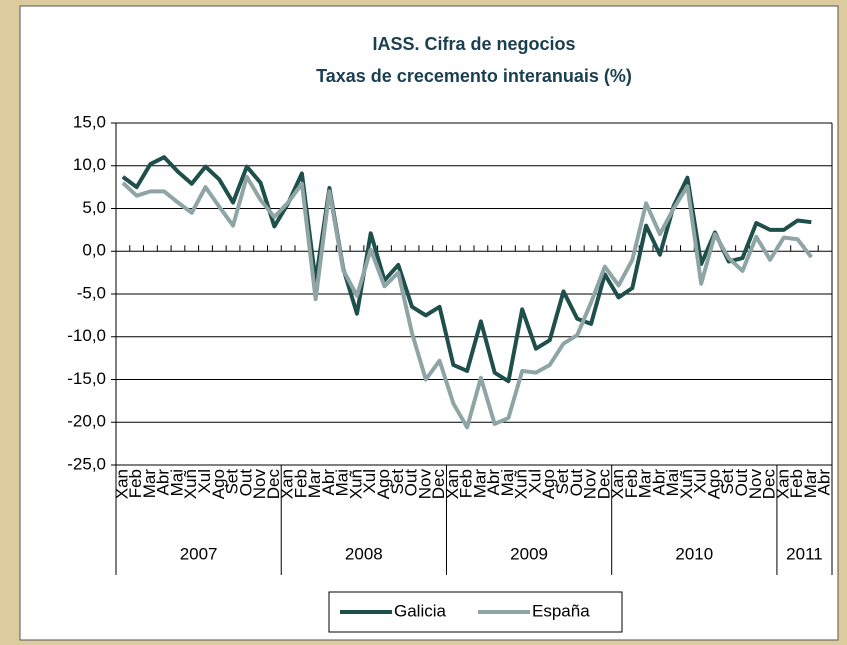 The height and width of the screenshot is (645, 847). What do you see at coordinates (473, 44) in the screenshot?
I see `chart-title: IASS. Cifra de negocios` at bounding box center [473, 44].